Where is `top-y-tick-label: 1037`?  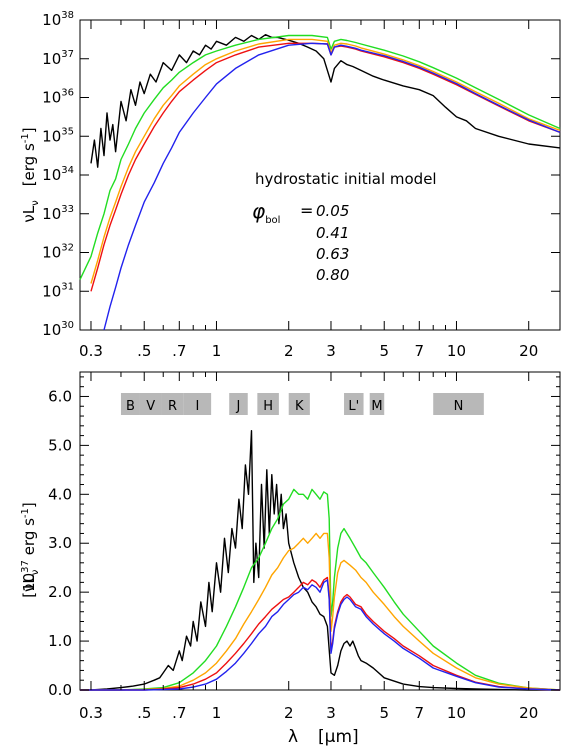
top-y-tick-label: 1037 is located at coordinates (58, 58).